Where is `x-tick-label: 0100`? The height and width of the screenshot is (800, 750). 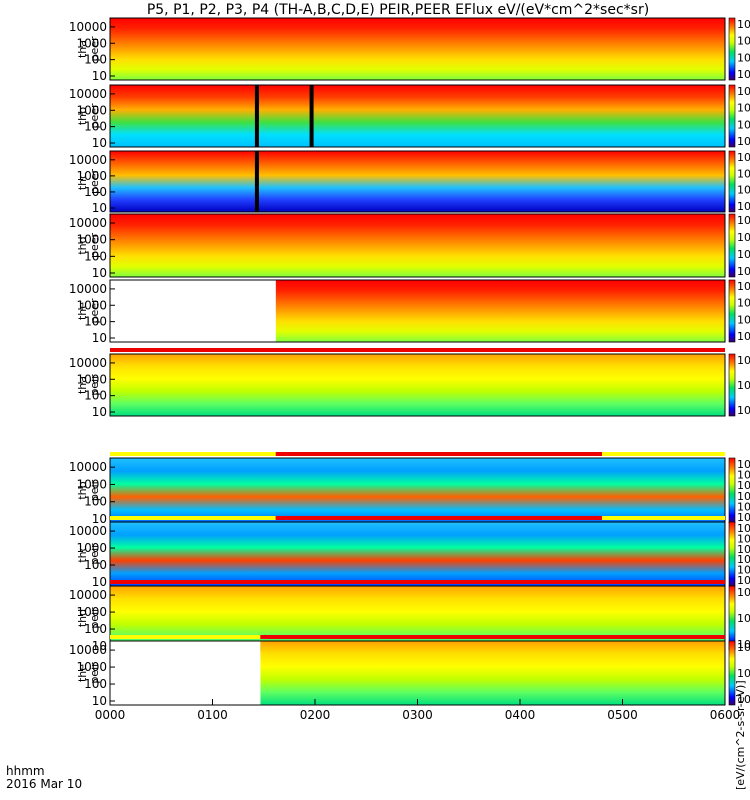
x-tick-label: 0100 is located at coordinates (212, 715).